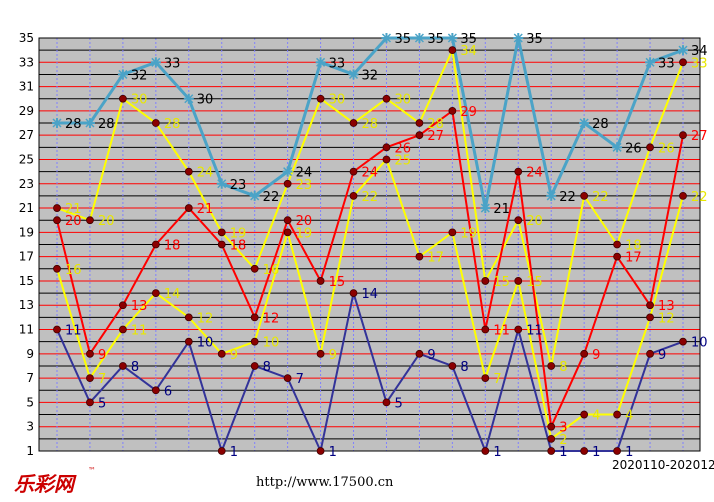 The height and width of the screenshot is (502, 714). What do you see at coordinates (168, 391) in the screenshot?
I see `data-label: 6` at bounding box center [168, 391].